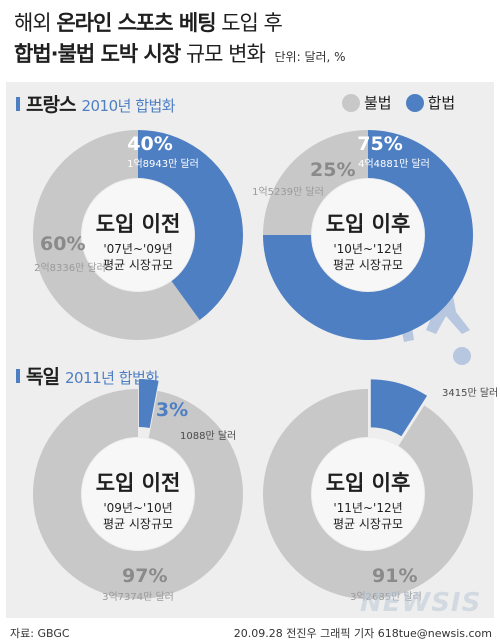 The height and width of the screenshot is (644, 500). Describe the element at coordinates (163, 164) in the screenshot. I see `legal-amount-label: 1억8943만 달러` at that location.